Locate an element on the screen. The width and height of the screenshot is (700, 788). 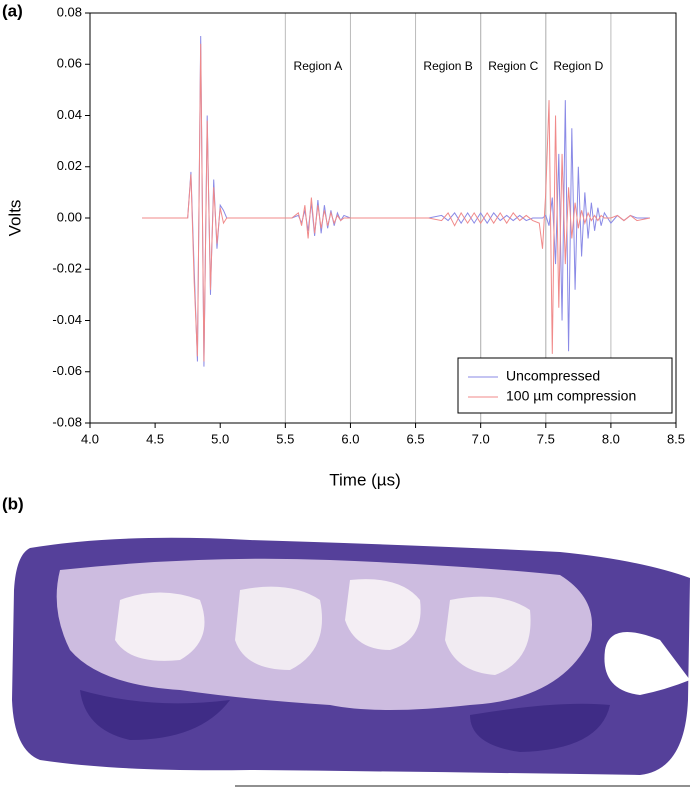
x-tick-label: 8.0 is located at coordinates (611, 438).